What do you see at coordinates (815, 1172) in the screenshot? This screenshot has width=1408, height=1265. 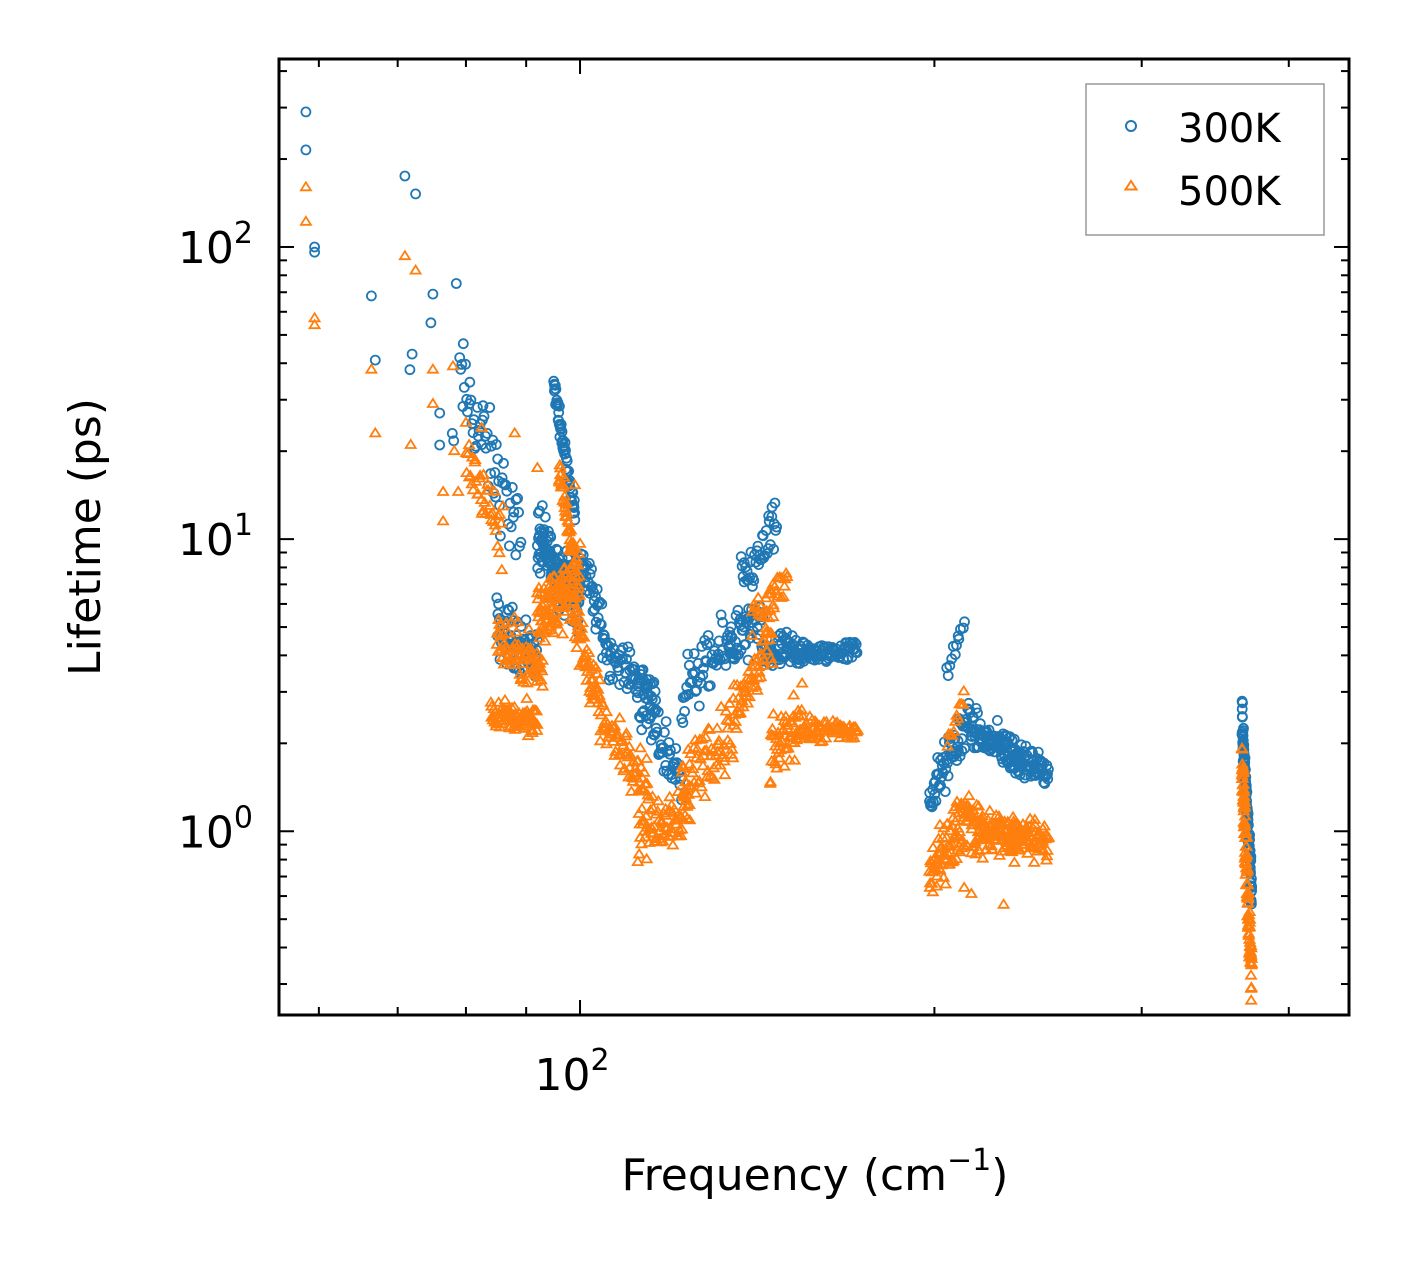 I see `x-axis-label: Frequency (cm−1)` at bounding box center [815, 1172].